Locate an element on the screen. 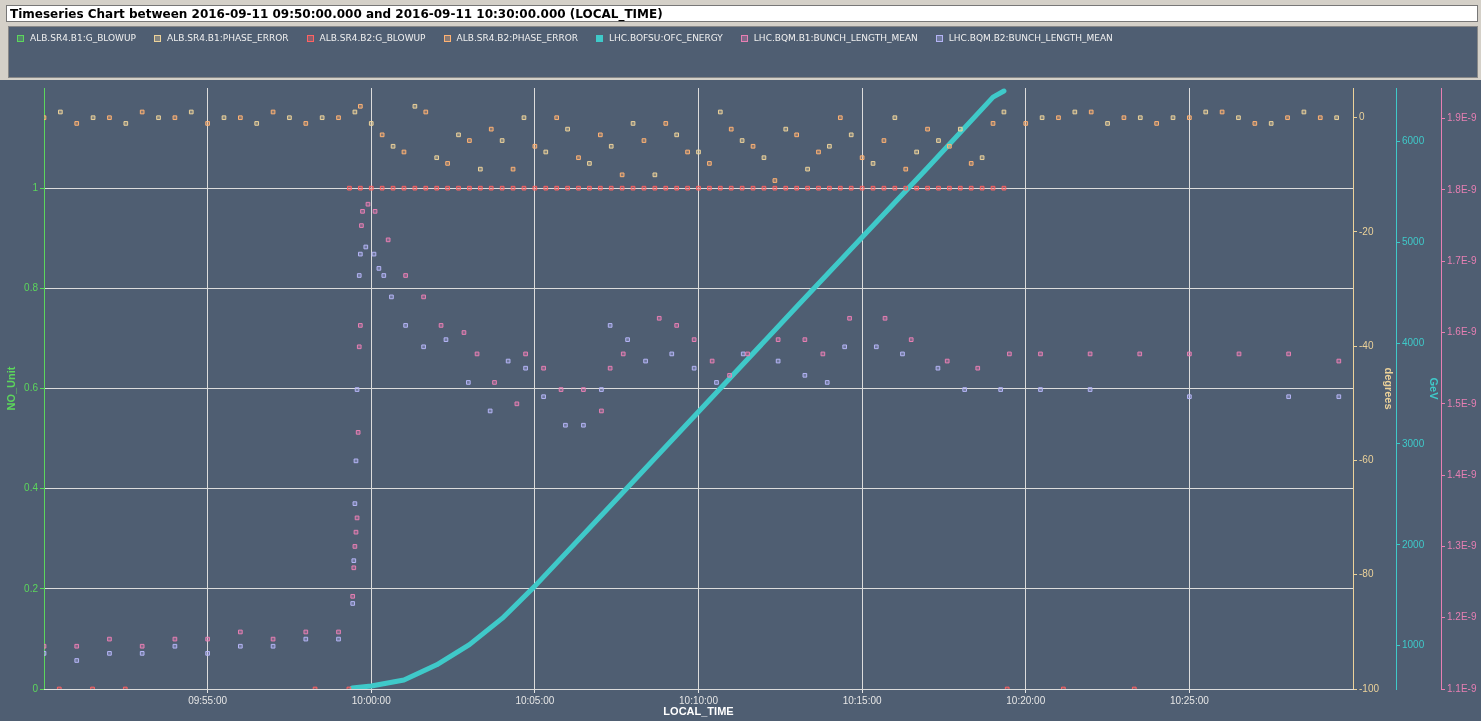 Image resolution: width=1481 pixels, height=721 pixels. y-tick-label: 1 is located at coordinates (35, 187).